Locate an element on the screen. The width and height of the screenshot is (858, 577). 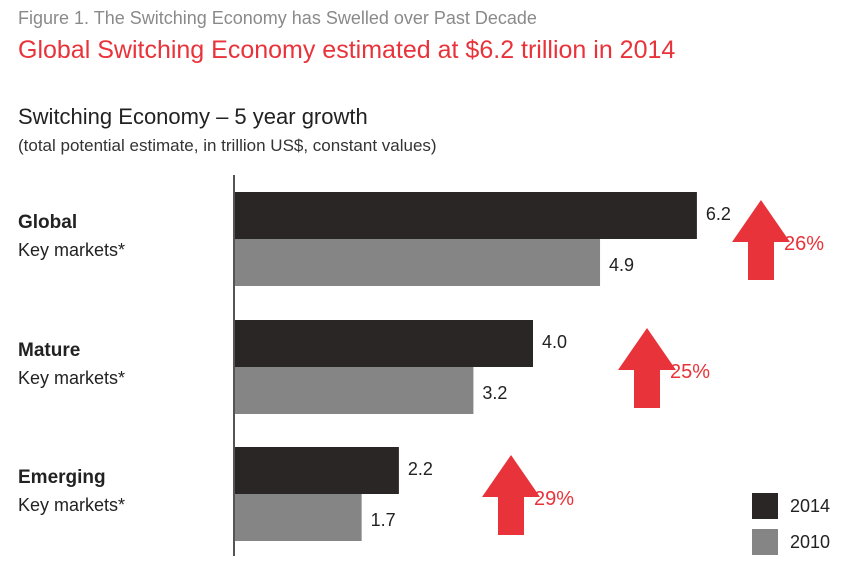
legend-item-2014: 2014 is located at coordinates (791, 506).